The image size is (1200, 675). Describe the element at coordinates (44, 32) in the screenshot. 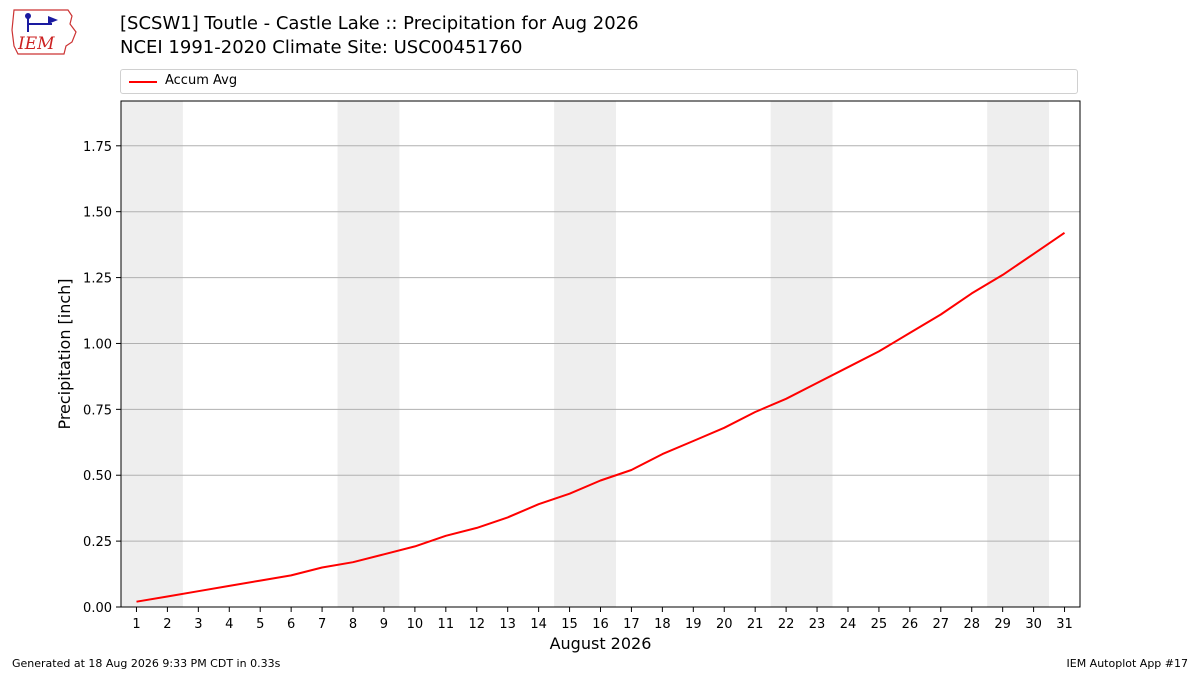

I see `iem-logo: IEM` at that location.